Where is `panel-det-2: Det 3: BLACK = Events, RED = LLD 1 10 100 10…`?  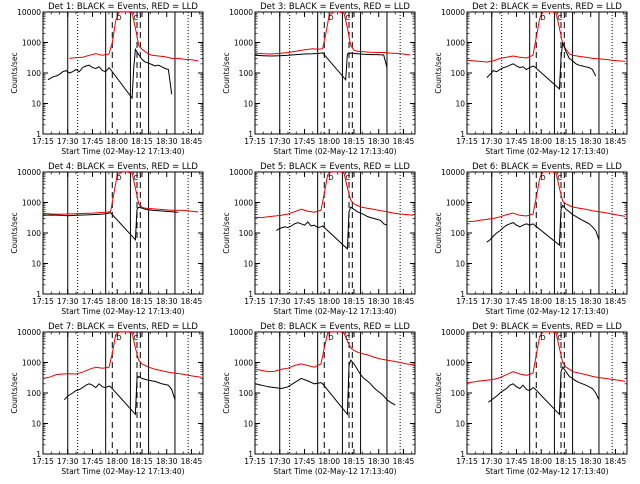 panel-det-2: Det 3: BLACK = Events, RED = LLD 1 10 100 10… is located at coordinates (319, 79).